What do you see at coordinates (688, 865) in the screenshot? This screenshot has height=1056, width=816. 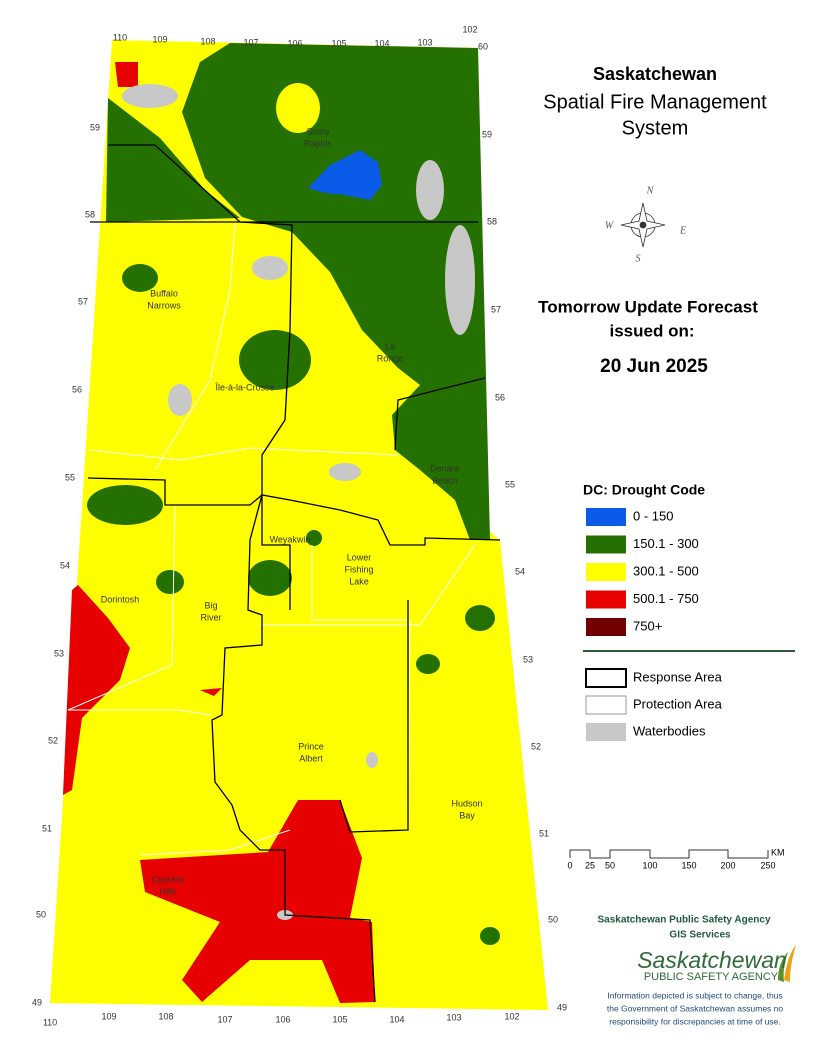 I see `scale-label: 150` at bounding box center [688, 865].